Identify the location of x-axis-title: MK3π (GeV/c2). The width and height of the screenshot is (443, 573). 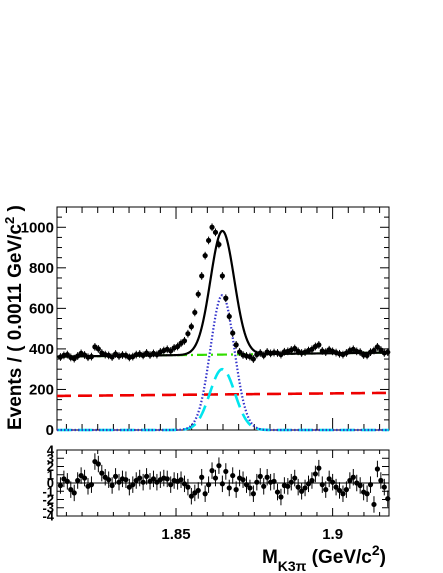
(324, 557).